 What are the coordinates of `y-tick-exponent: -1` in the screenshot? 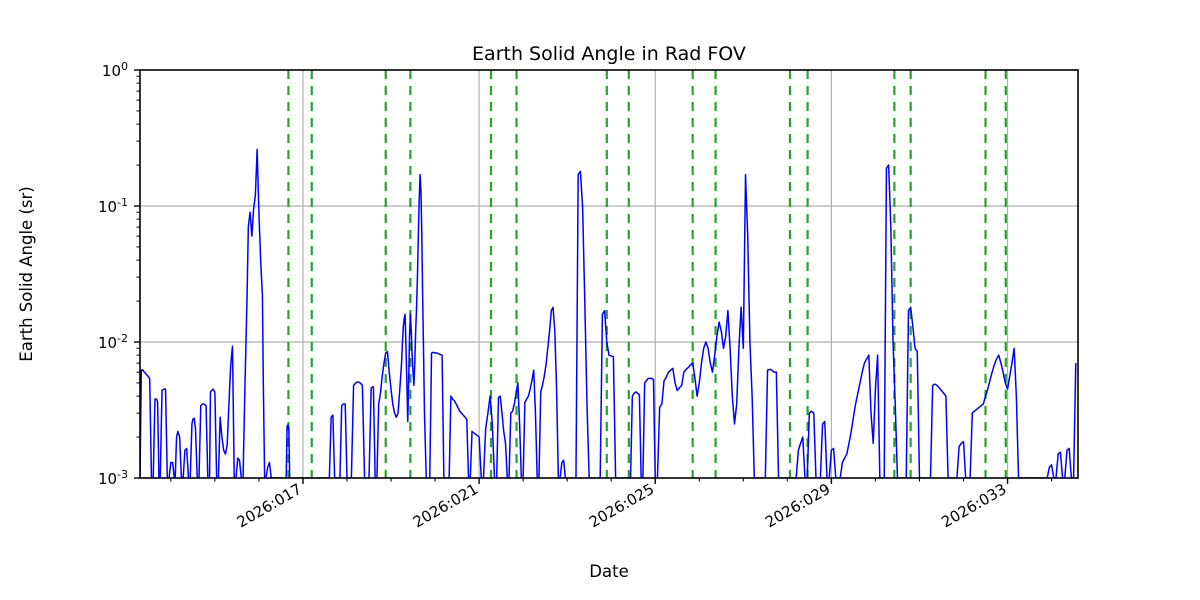 It's located at (122, 202).